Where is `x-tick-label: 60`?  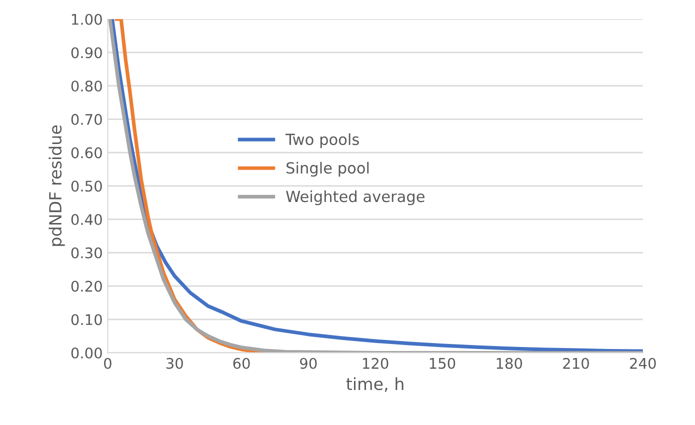 x-tick-label: 60 is located at coordinates (241, 363).